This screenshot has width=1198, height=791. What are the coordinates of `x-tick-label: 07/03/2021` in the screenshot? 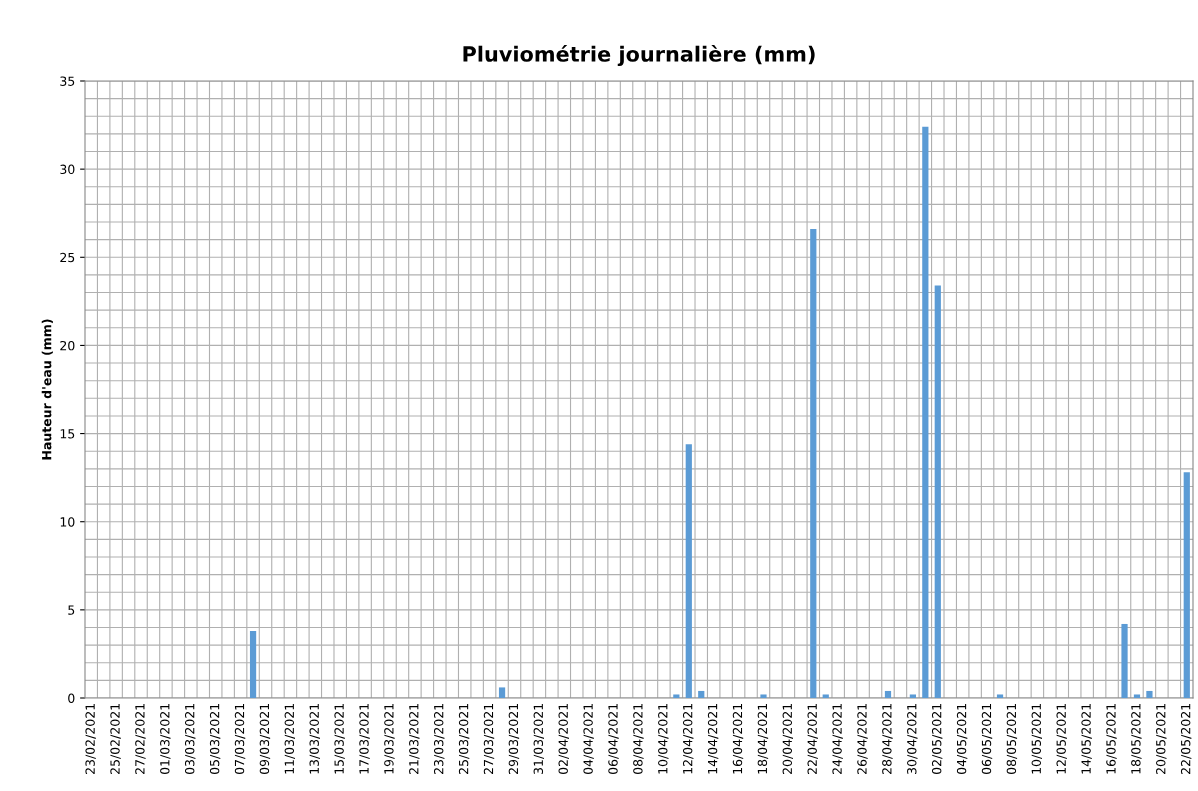 It's located at (240, 739).